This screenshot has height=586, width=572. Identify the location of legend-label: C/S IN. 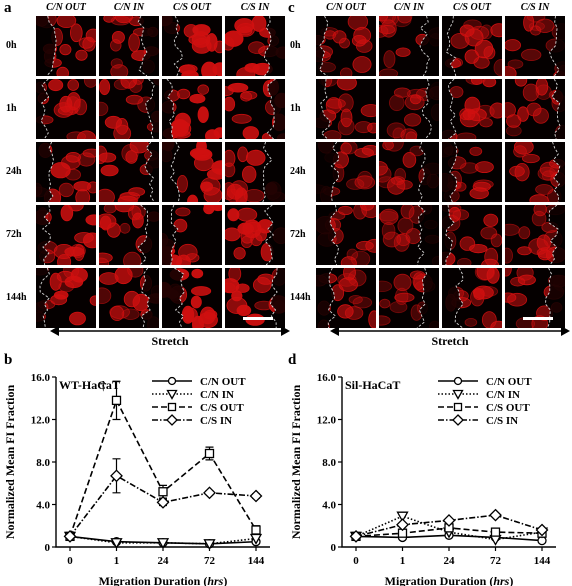
(502, 421).